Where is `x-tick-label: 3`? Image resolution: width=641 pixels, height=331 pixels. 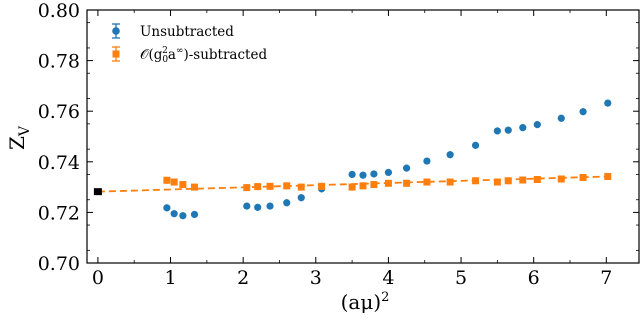 x-tick-label: 3 is located at coordinates (316, 278).